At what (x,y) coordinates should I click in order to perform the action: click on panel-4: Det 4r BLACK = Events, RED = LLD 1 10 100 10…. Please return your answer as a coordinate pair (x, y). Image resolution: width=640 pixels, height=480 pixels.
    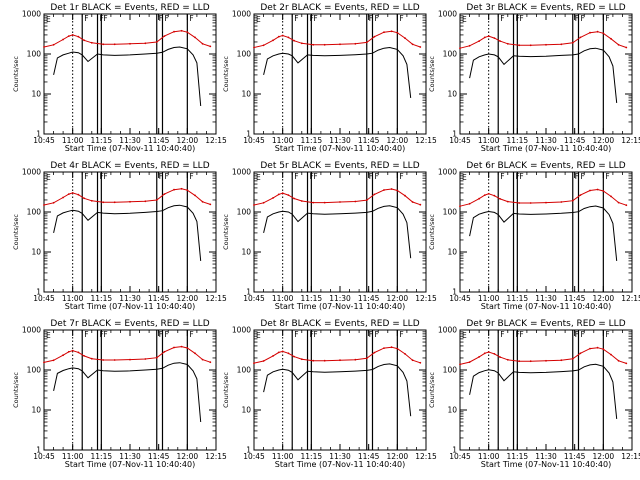
    Looking at the image, I should click on (119, 236).